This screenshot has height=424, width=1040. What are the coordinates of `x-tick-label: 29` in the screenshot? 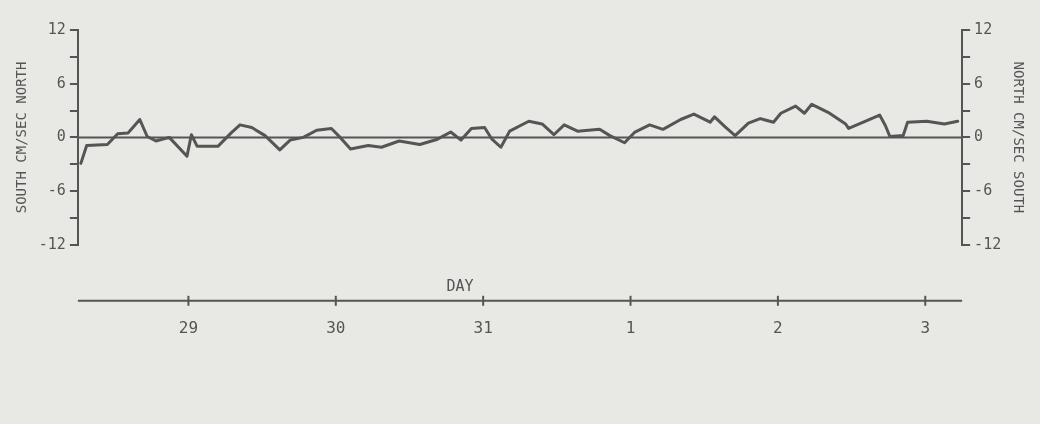 It's located at (188, 327).